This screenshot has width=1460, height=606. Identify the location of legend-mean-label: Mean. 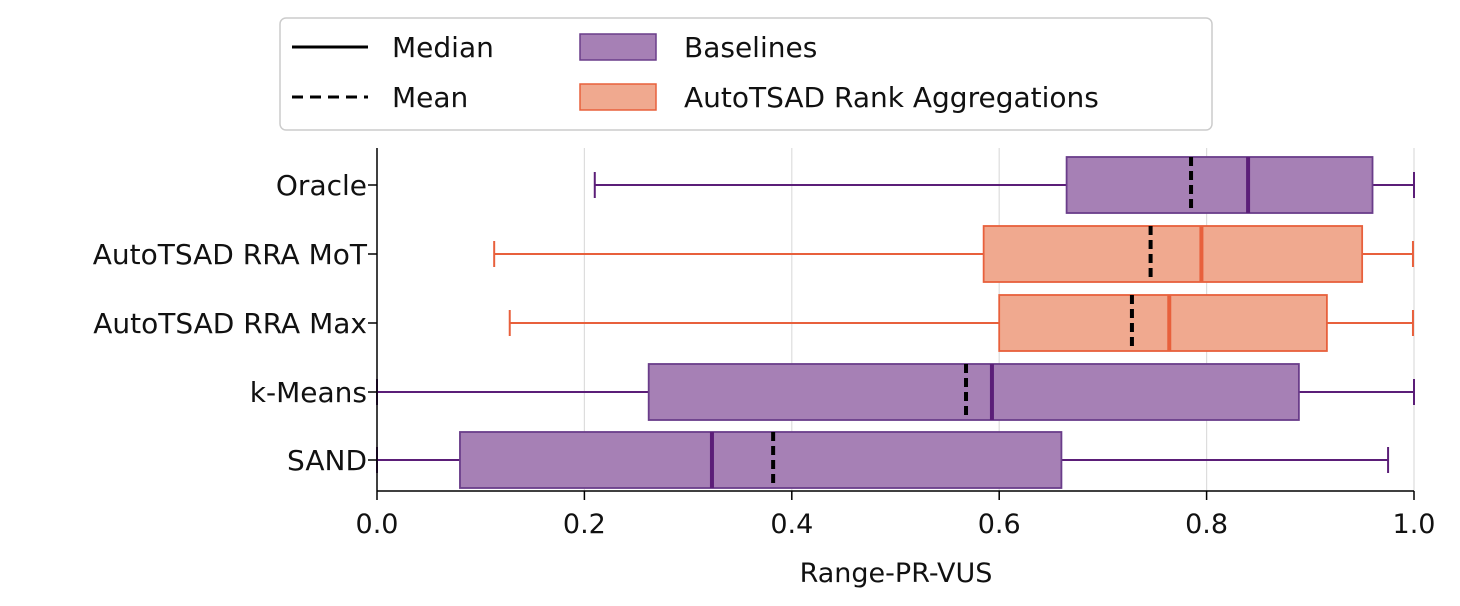
(430, 97).